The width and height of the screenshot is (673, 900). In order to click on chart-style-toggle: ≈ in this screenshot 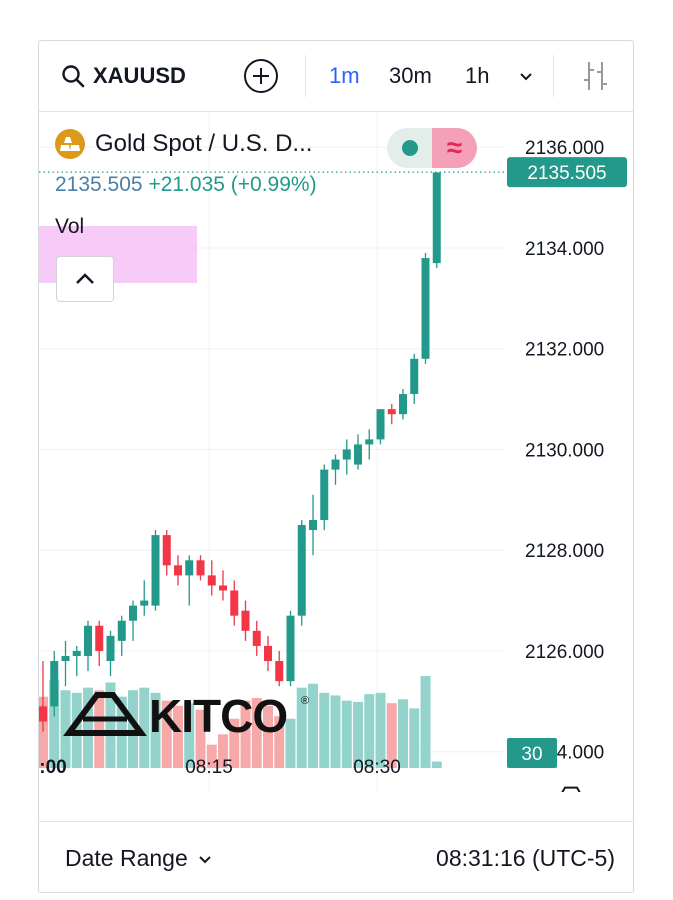, I will do `click(432, 148)`.